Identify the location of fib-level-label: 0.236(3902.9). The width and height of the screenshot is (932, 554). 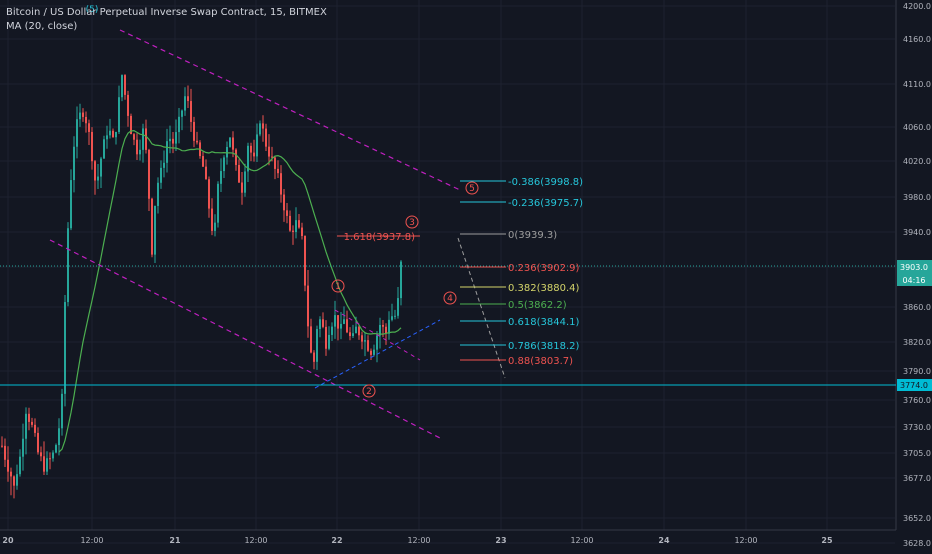
(544, 268).